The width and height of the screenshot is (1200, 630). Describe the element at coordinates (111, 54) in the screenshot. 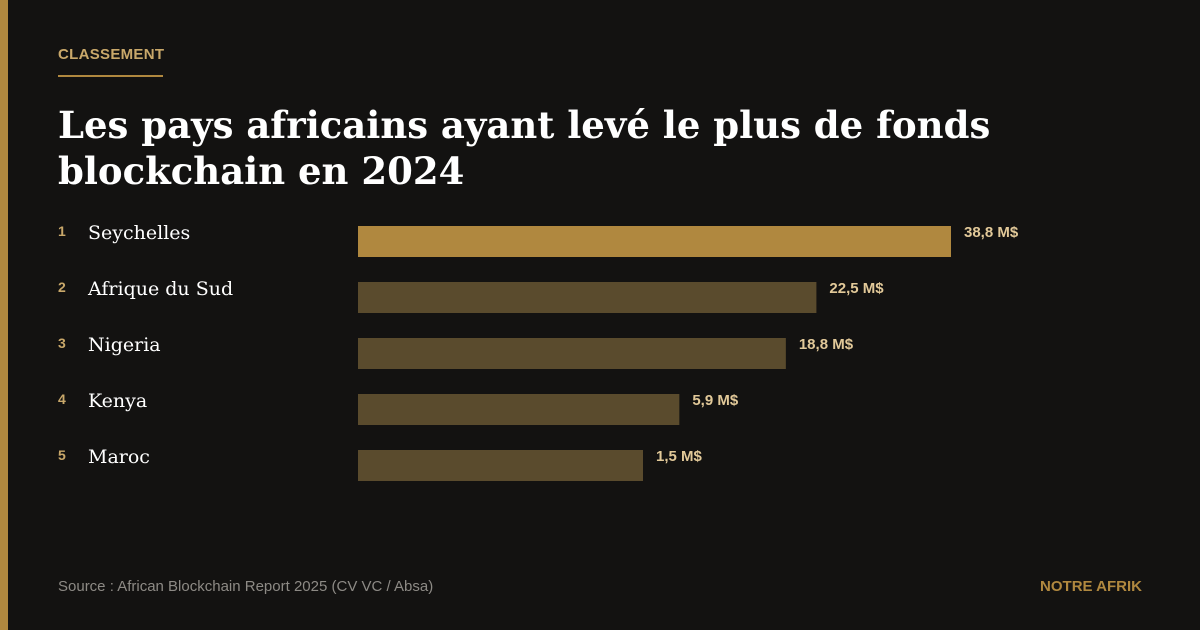

I see `section-kicker: CLASSEMENT` at that location.